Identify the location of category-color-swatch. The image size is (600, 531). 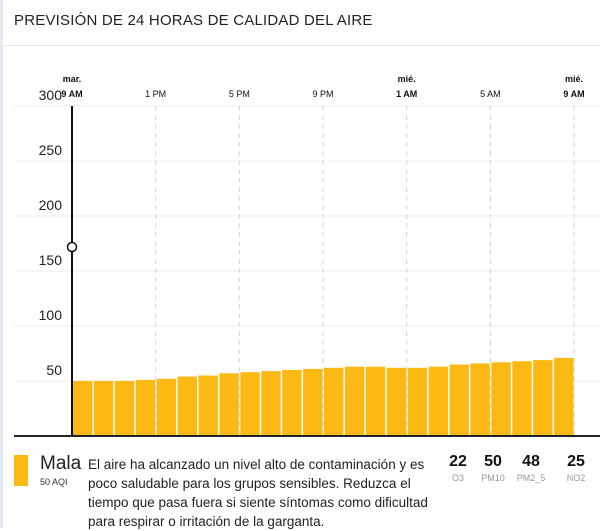
(21, 470).